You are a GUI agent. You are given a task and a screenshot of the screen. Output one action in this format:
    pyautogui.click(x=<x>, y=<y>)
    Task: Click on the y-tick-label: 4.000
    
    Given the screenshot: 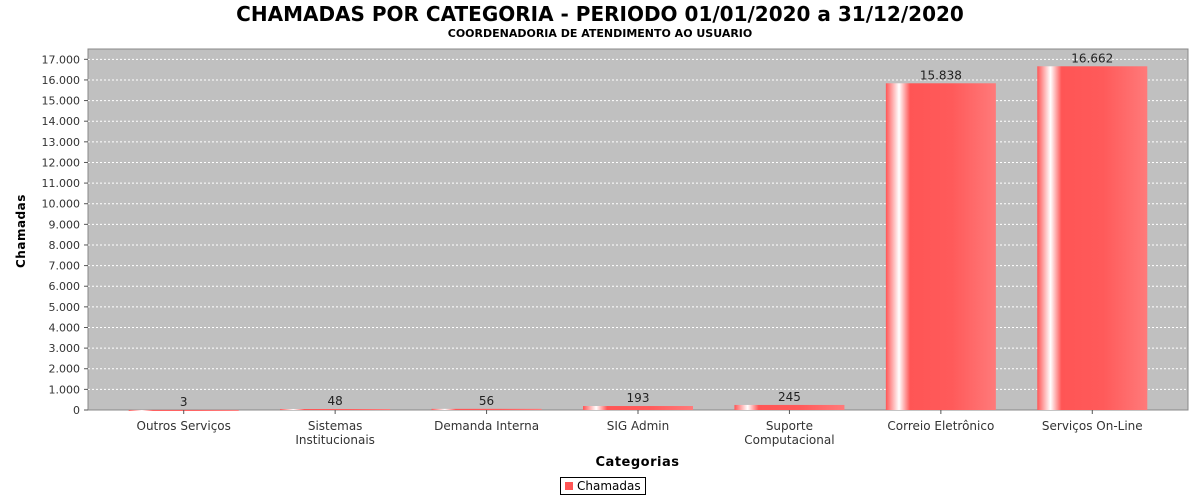 What is the action you would take?
    pyautogui.click(x=65, y=327)
    